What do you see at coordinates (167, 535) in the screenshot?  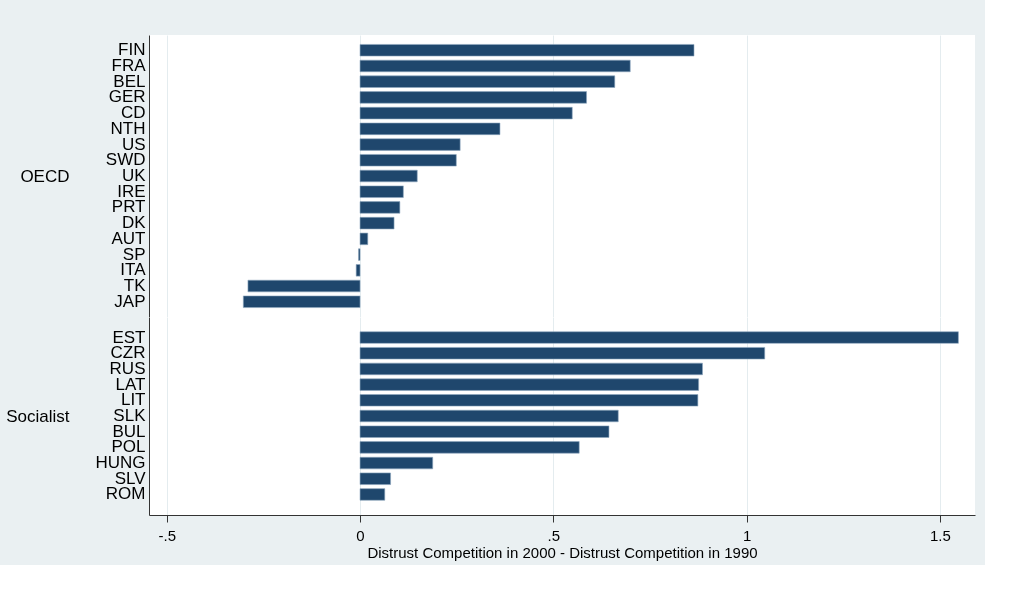 I see `x-tick-label: -.5` at bounding box center [167, 535].